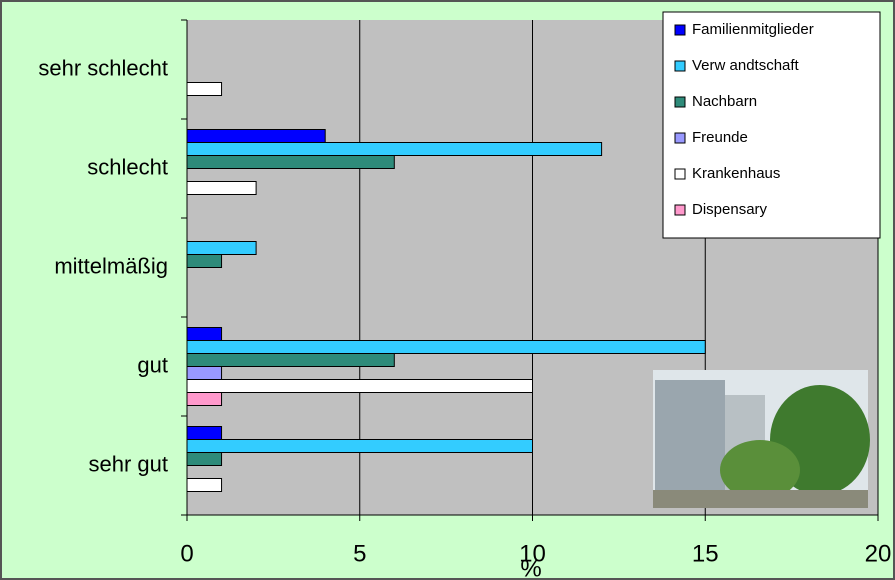 The image size is (895, 580). I want to click on x-tick-label: 20, so click(878, 553).